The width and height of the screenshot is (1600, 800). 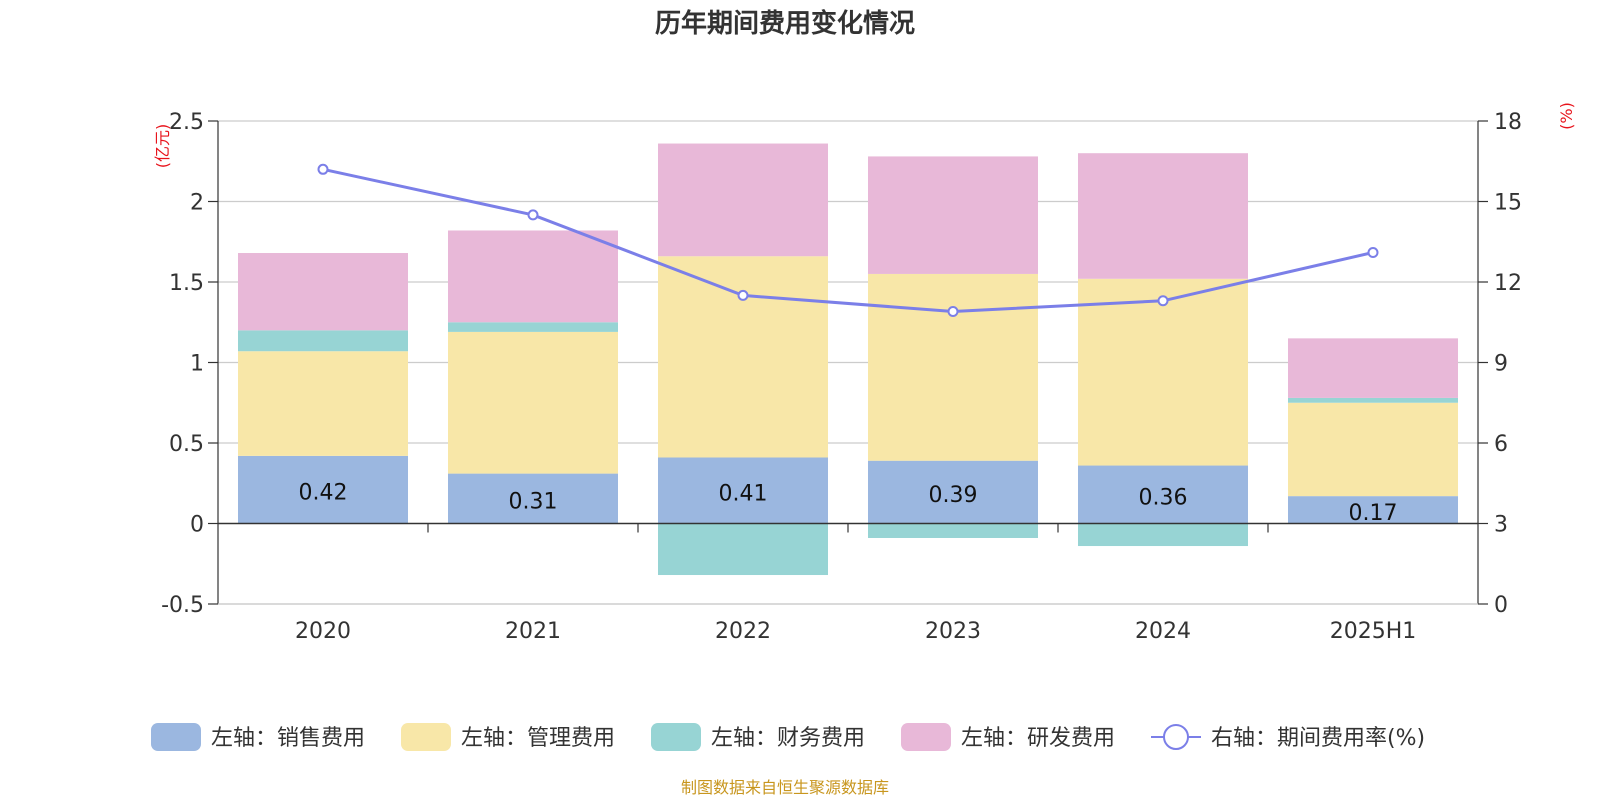 What do you see at coordinates (953, 631) in the screenshot?
I see `x-tick-label: 2023` at bounding box center [953, 631].